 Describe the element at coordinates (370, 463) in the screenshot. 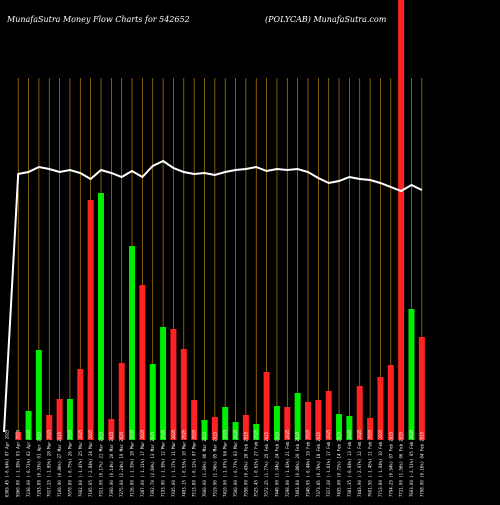

I see `x-tick-label: 7601.50 (-1.45%) 11 Feb 2025` at that location.